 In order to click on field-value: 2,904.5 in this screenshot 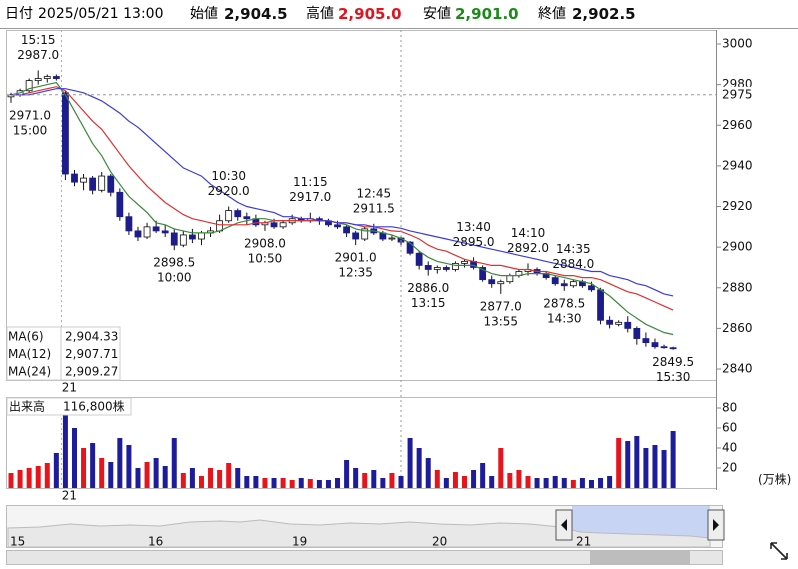, I will do `click(256, 14)`.